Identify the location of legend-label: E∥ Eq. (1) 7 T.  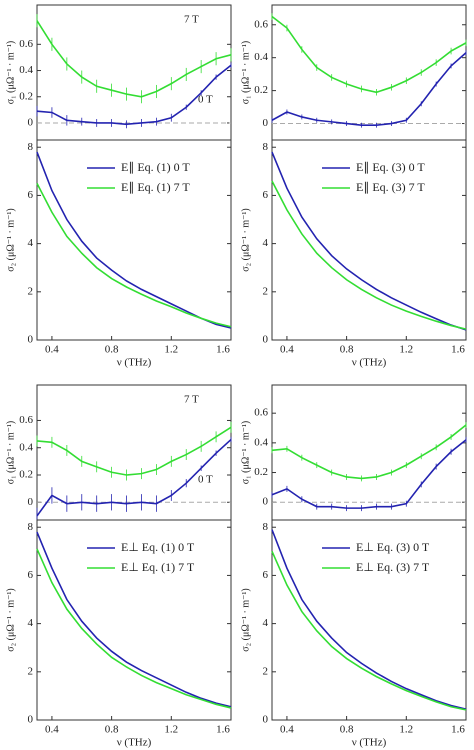
(155, 187).